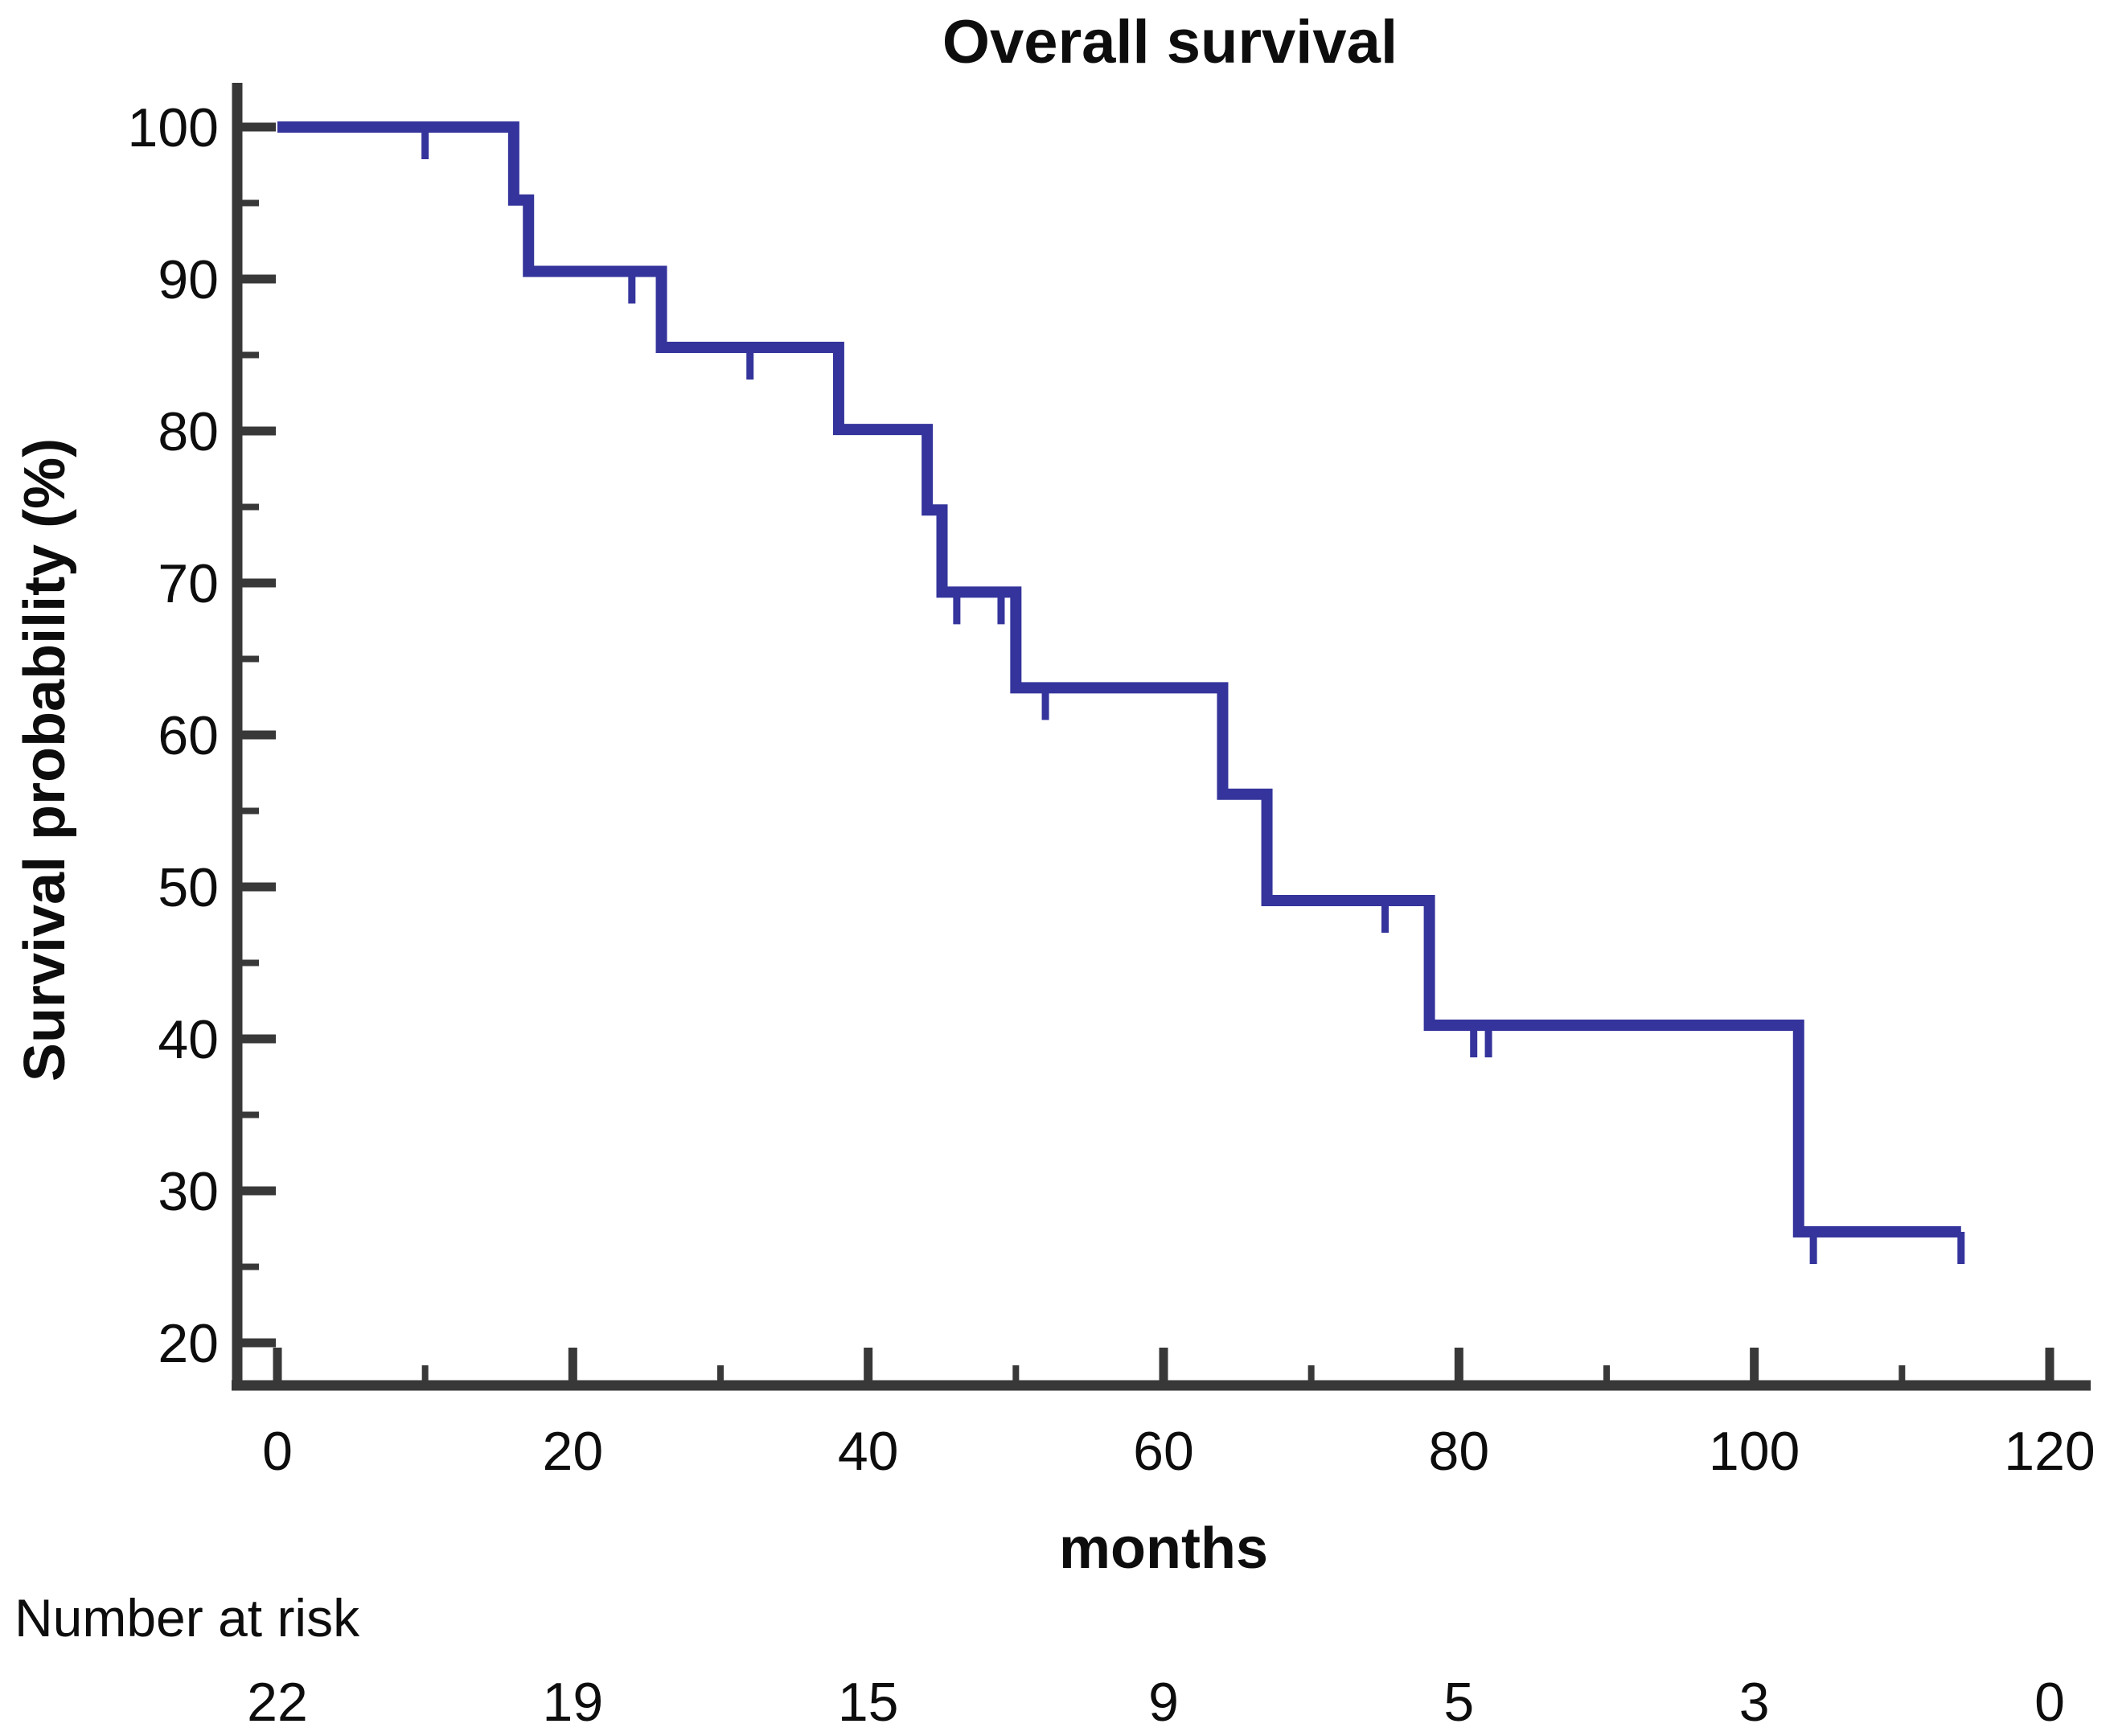 The image size is (2114, 1736). I want to click on y-tick-label: 70, so click(188, 583).